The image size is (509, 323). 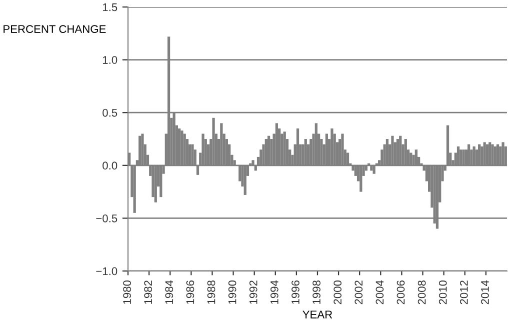 I want to click on x-tick-label: 1990, so click(x=232, y=292).